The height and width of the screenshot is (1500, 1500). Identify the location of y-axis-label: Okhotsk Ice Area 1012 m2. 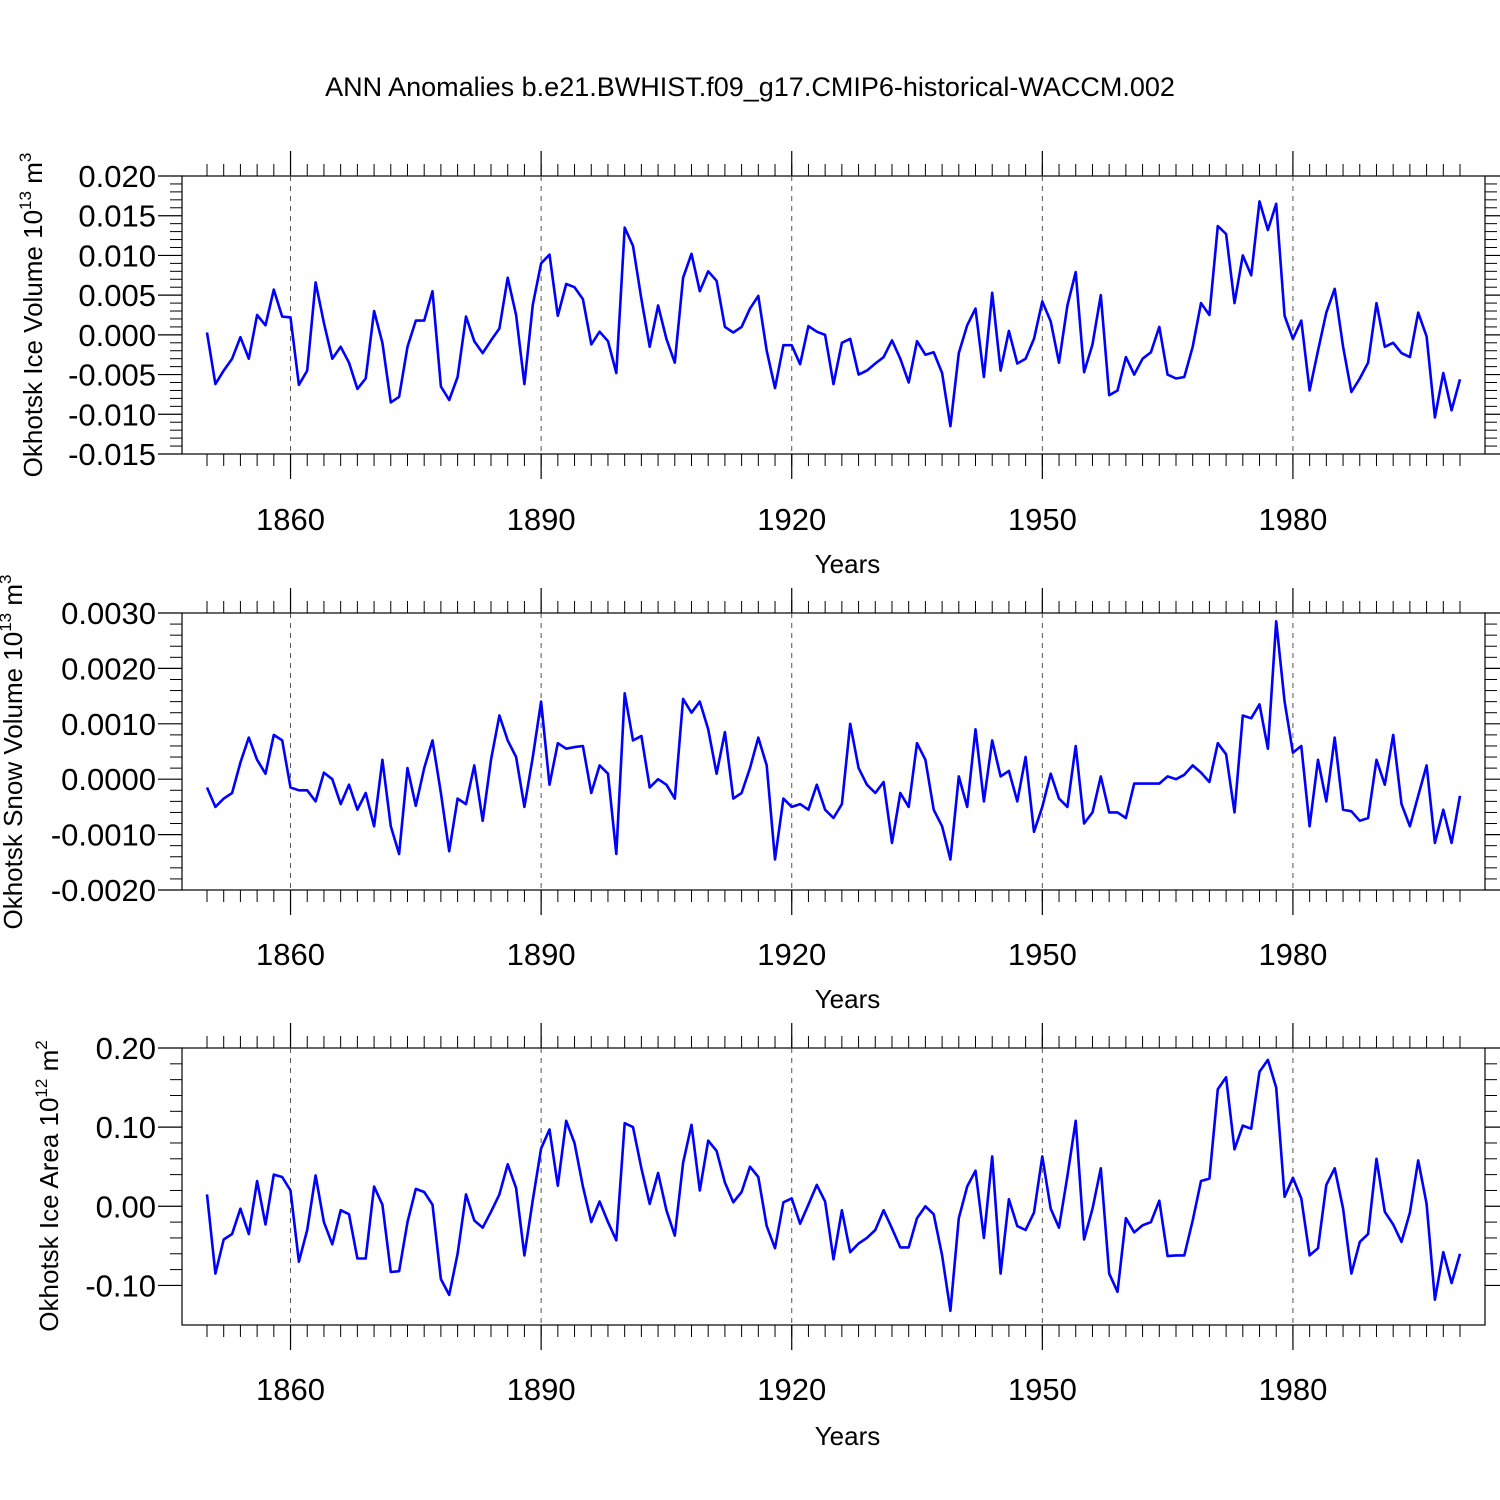
(48, 1185).